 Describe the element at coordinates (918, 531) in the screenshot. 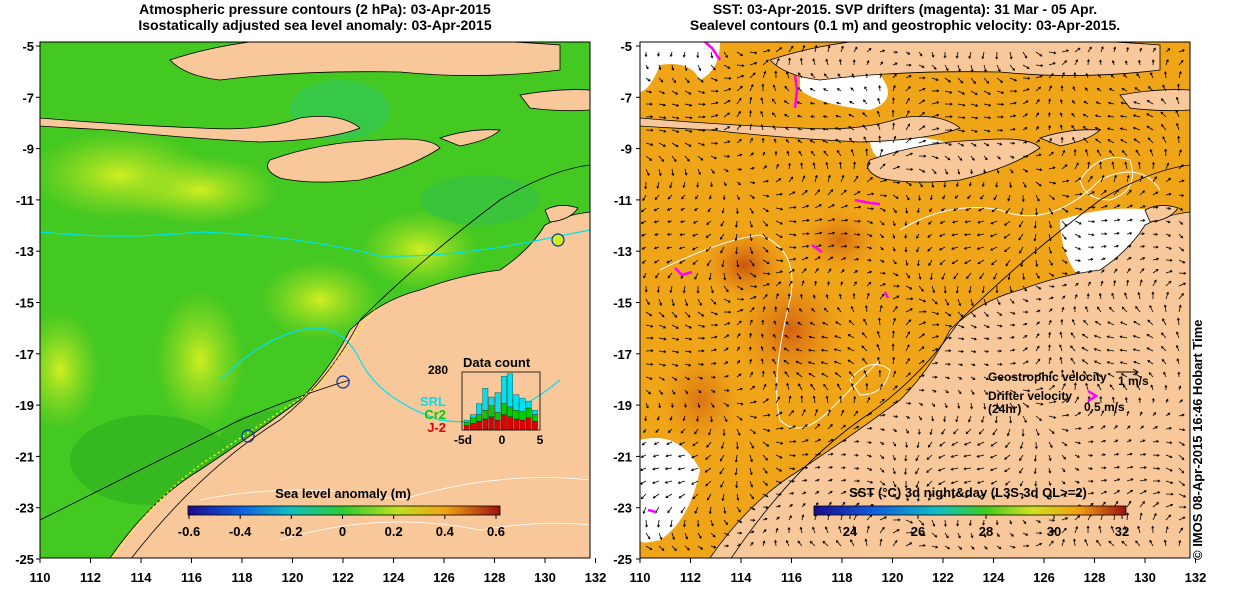

I see `colorbar-tick-label: 26` at that location.